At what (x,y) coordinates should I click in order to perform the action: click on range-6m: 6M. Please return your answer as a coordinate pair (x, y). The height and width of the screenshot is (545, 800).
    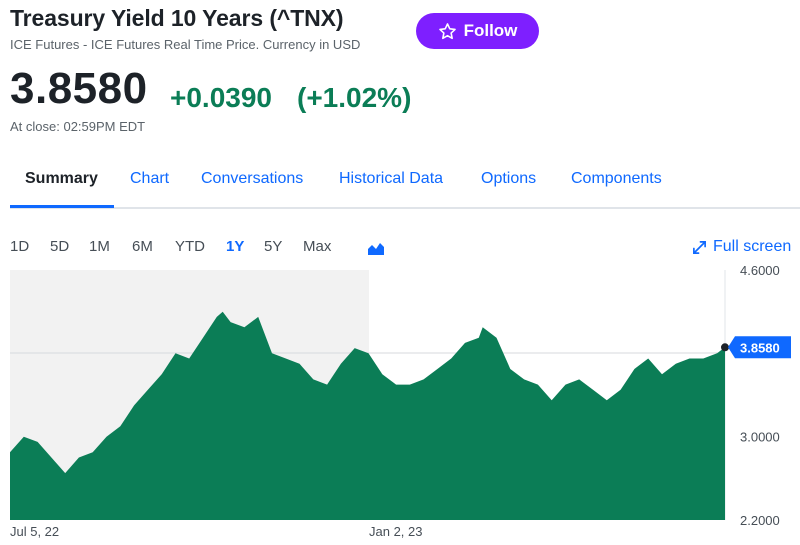
    Looking at the image, I should click on (142, 246).